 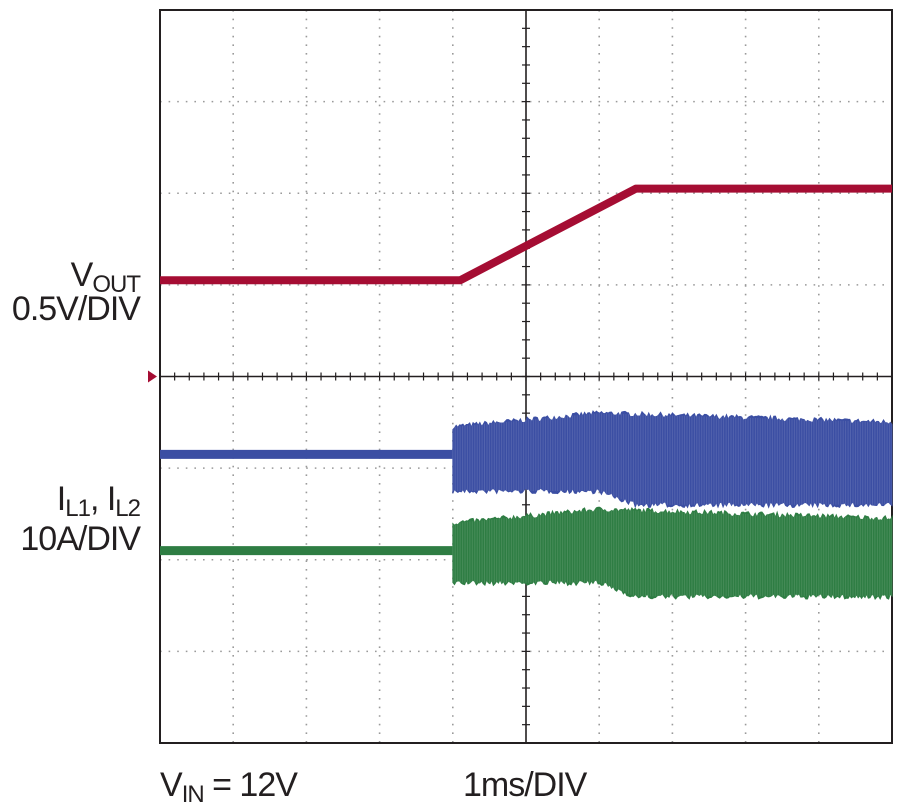 I want to click on il1-trace-texture, so click(x=672, y=459).